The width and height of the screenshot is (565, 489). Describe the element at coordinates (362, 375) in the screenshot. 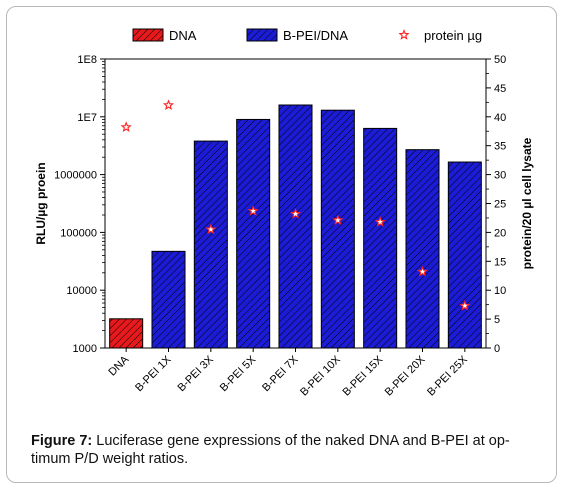

I see `x-tick-label: B-PEI 15X` at that location.